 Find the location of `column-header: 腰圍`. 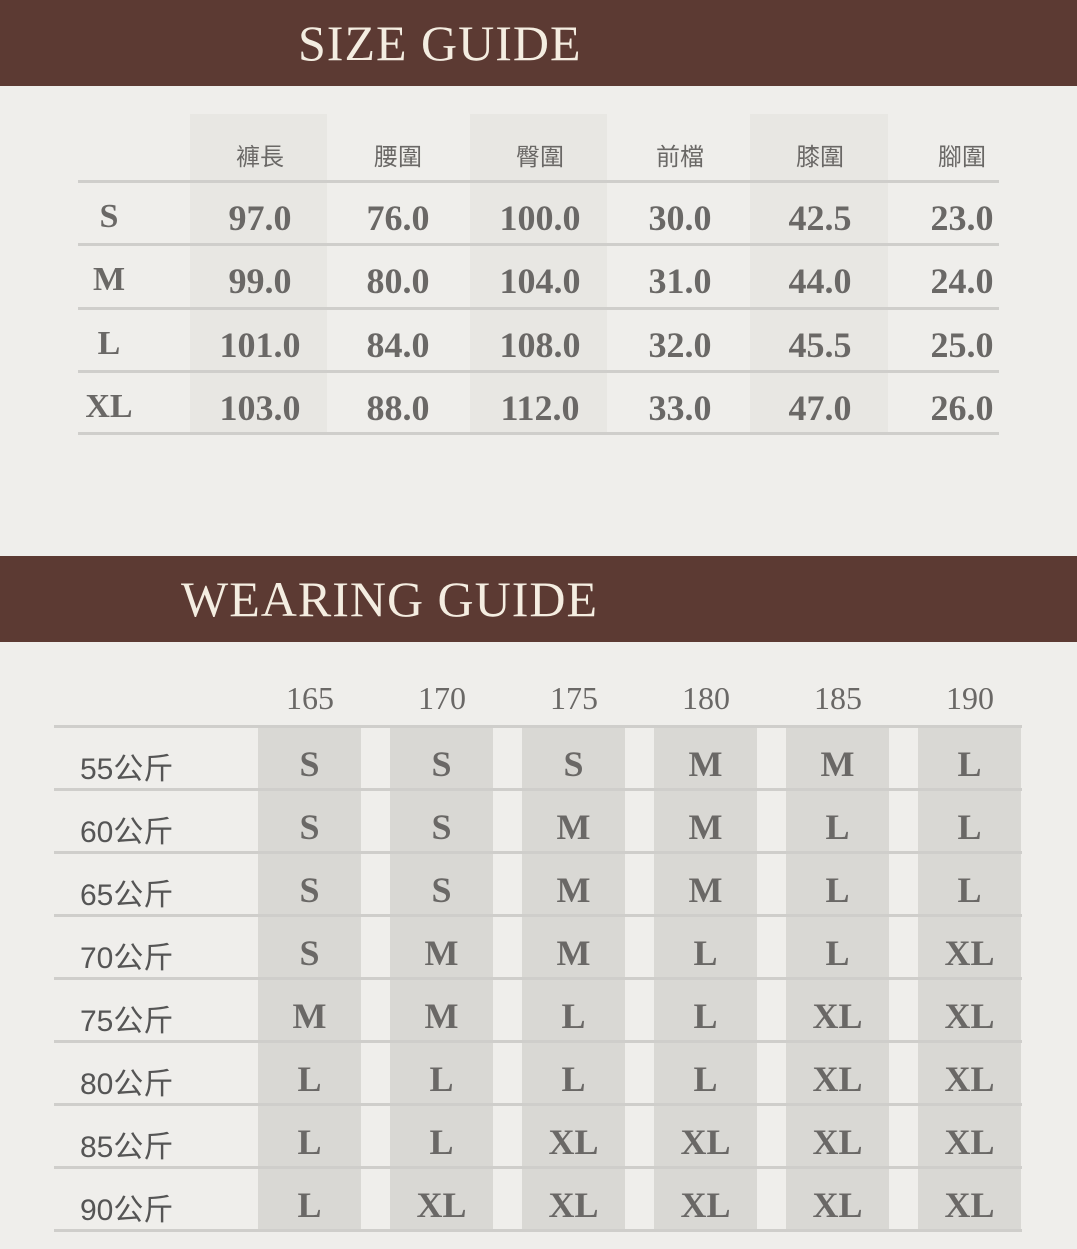

column-header: 腰圍 is located at coordinates (398, 157).